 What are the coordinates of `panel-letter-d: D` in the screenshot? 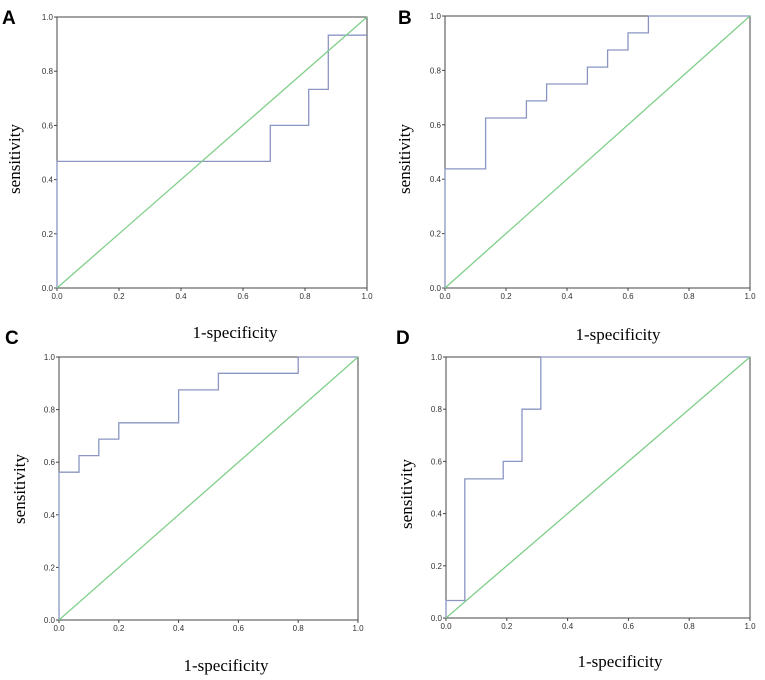 It's located at (403, 338).